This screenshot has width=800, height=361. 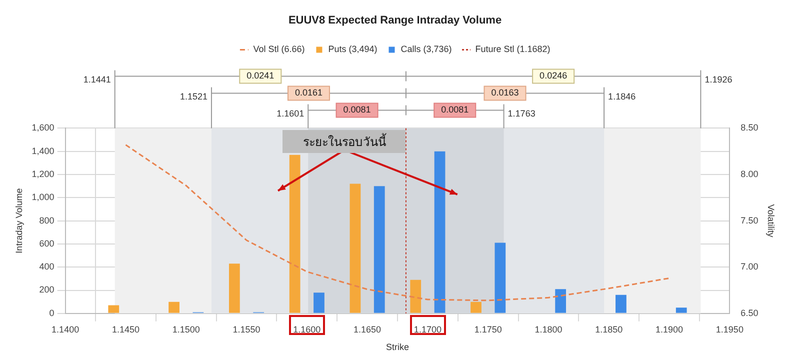 What do you see at coordinates (428, 329) in the screenshot?
I see `x-tick-label: 1.1700` at bounding box center [428, 329].